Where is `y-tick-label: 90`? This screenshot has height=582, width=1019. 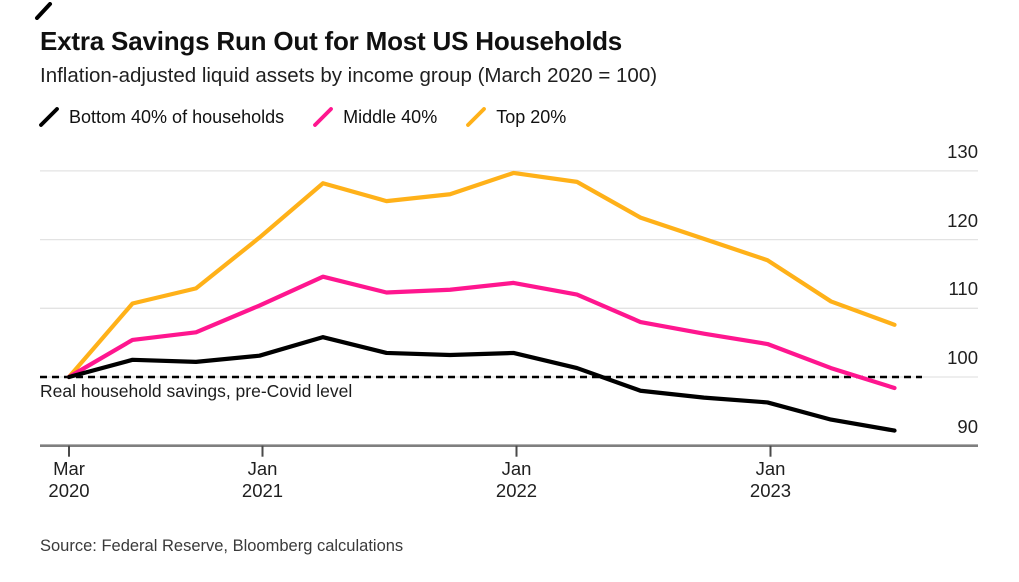 y-tick-label: 90 is located at coordinates (967, 426).